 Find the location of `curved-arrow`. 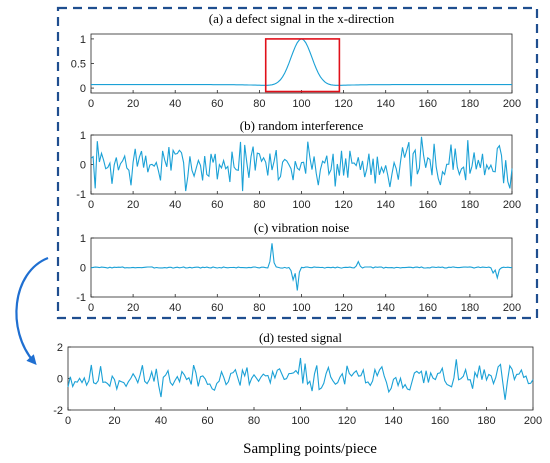

curved-arrow is located at coordinates (32, 311).